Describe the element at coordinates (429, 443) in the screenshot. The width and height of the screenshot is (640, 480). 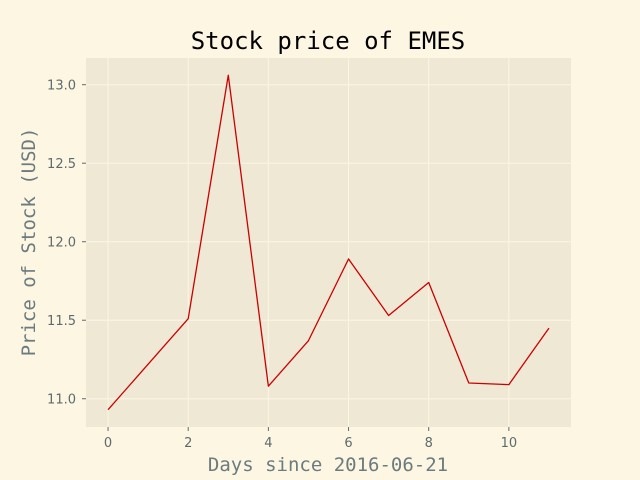
I see `x-tick-label: 8` at that location.